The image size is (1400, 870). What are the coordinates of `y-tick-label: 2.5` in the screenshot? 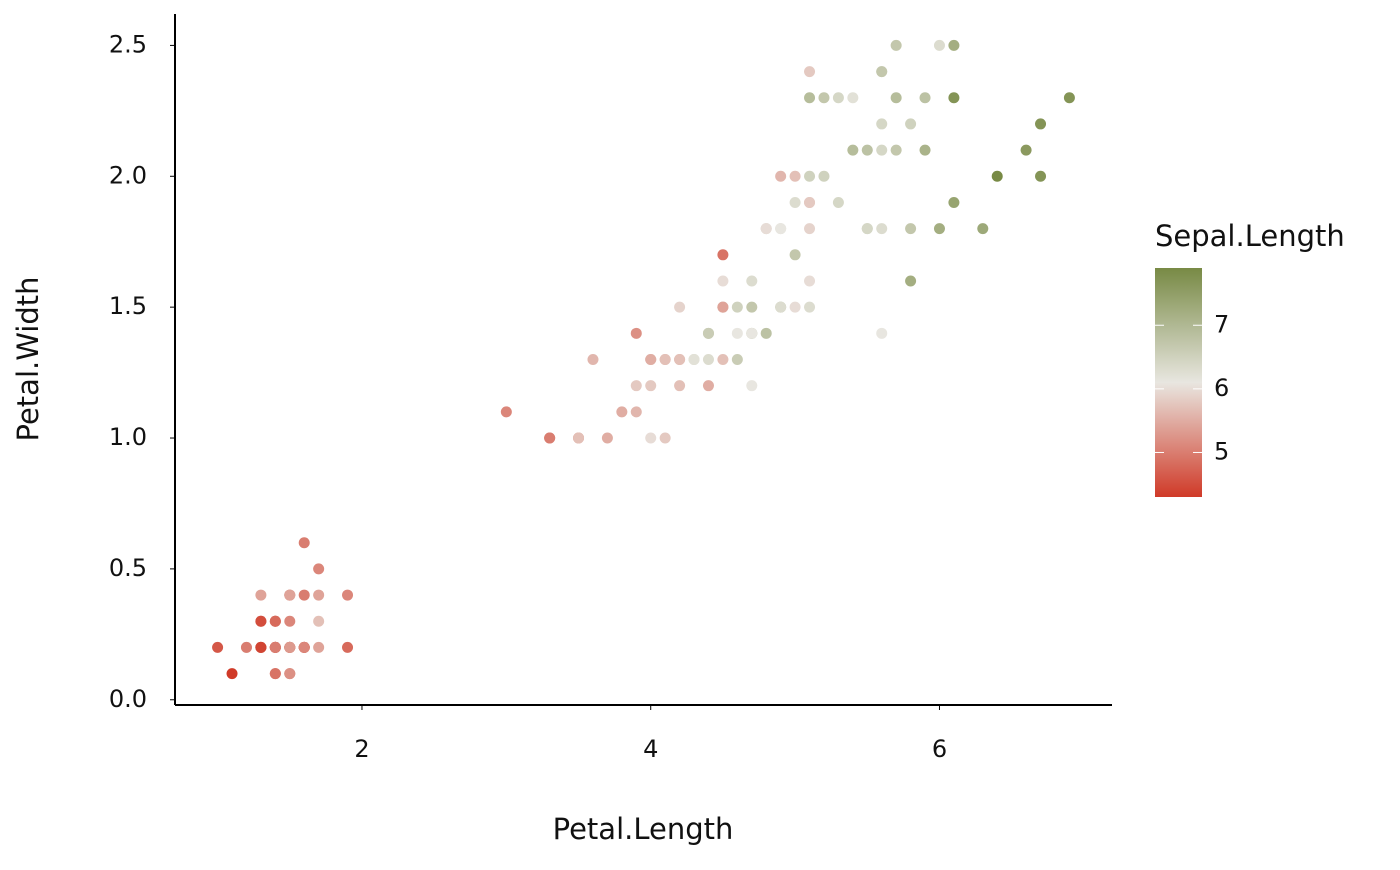 It's located at (128, 44).